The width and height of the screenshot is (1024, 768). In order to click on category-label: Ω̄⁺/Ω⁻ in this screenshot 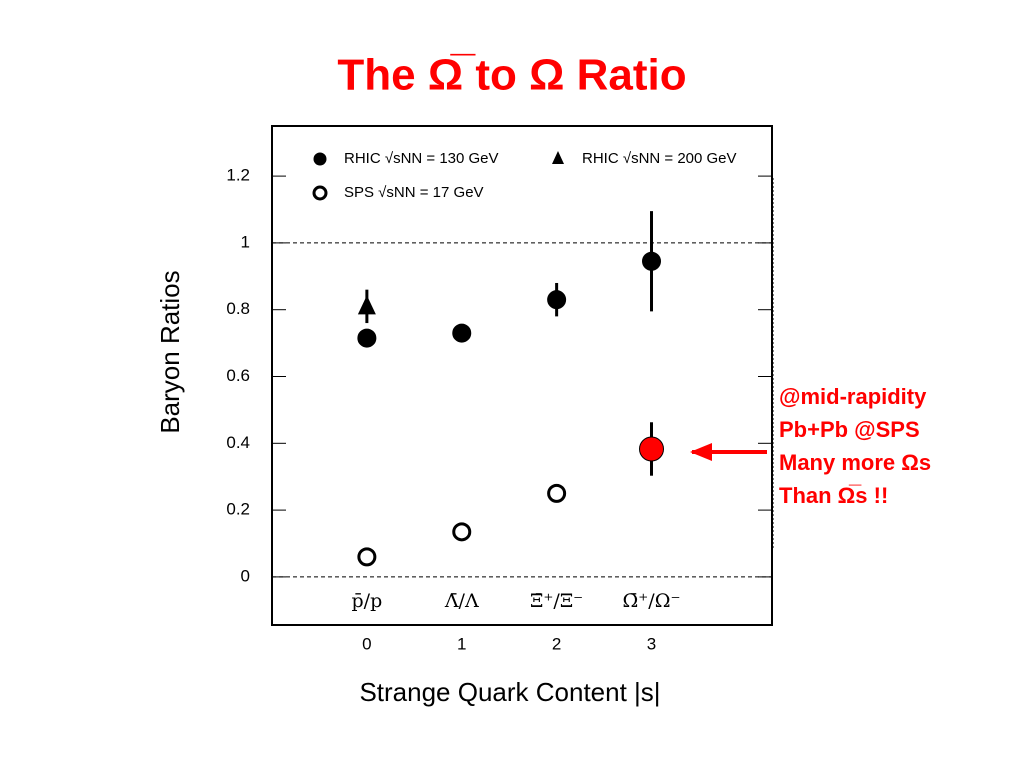, I will do `click(652, 601)`.